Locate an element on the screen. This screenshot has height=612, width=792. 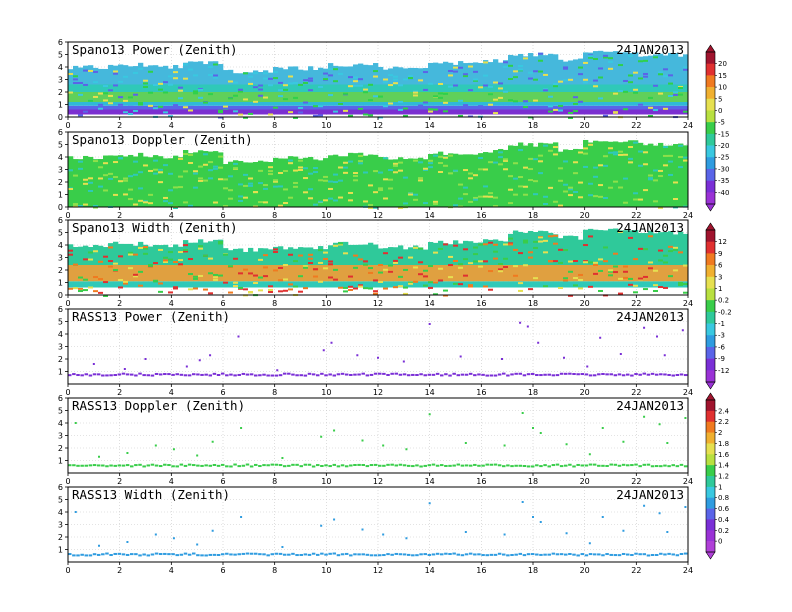
y-tick-label: 5 is located at coordinates (60, 145).